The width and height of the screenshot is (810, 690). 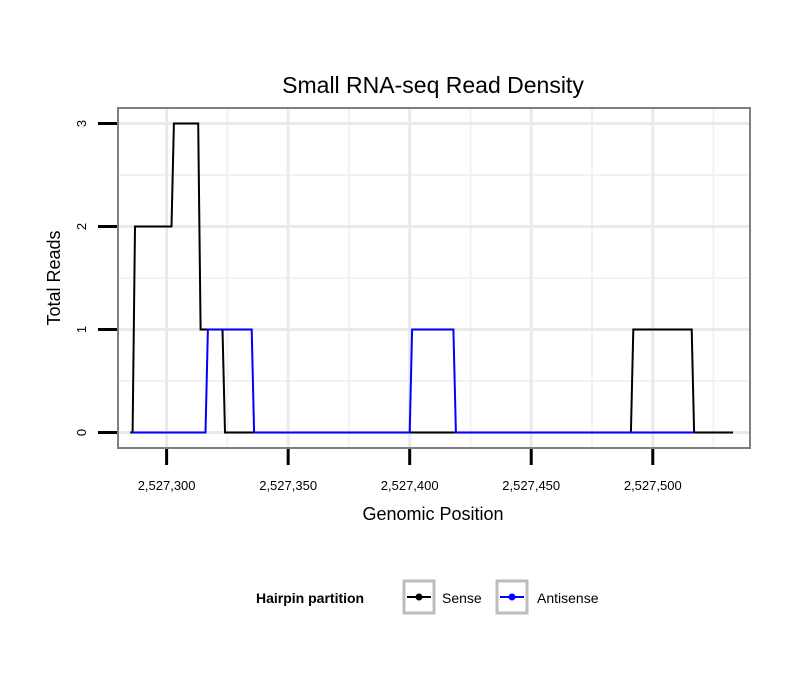 I want to click on legend-point-sense, so click(x=419, y=597).